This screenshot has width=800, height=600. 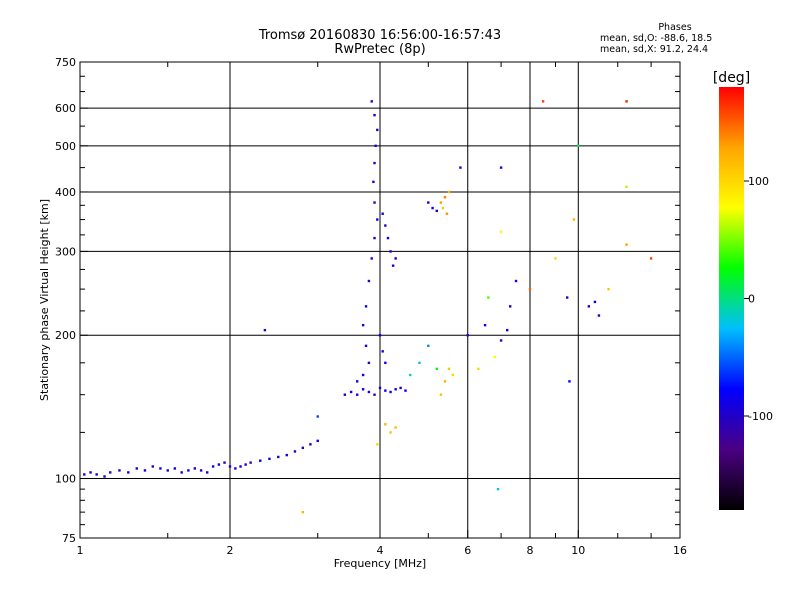 What do you see at coordinates (656, 38) in the screenshot?
I see `phase-o-stats: mean, sd,O: -88.6, 18.5` at bounding box center [656, 38].